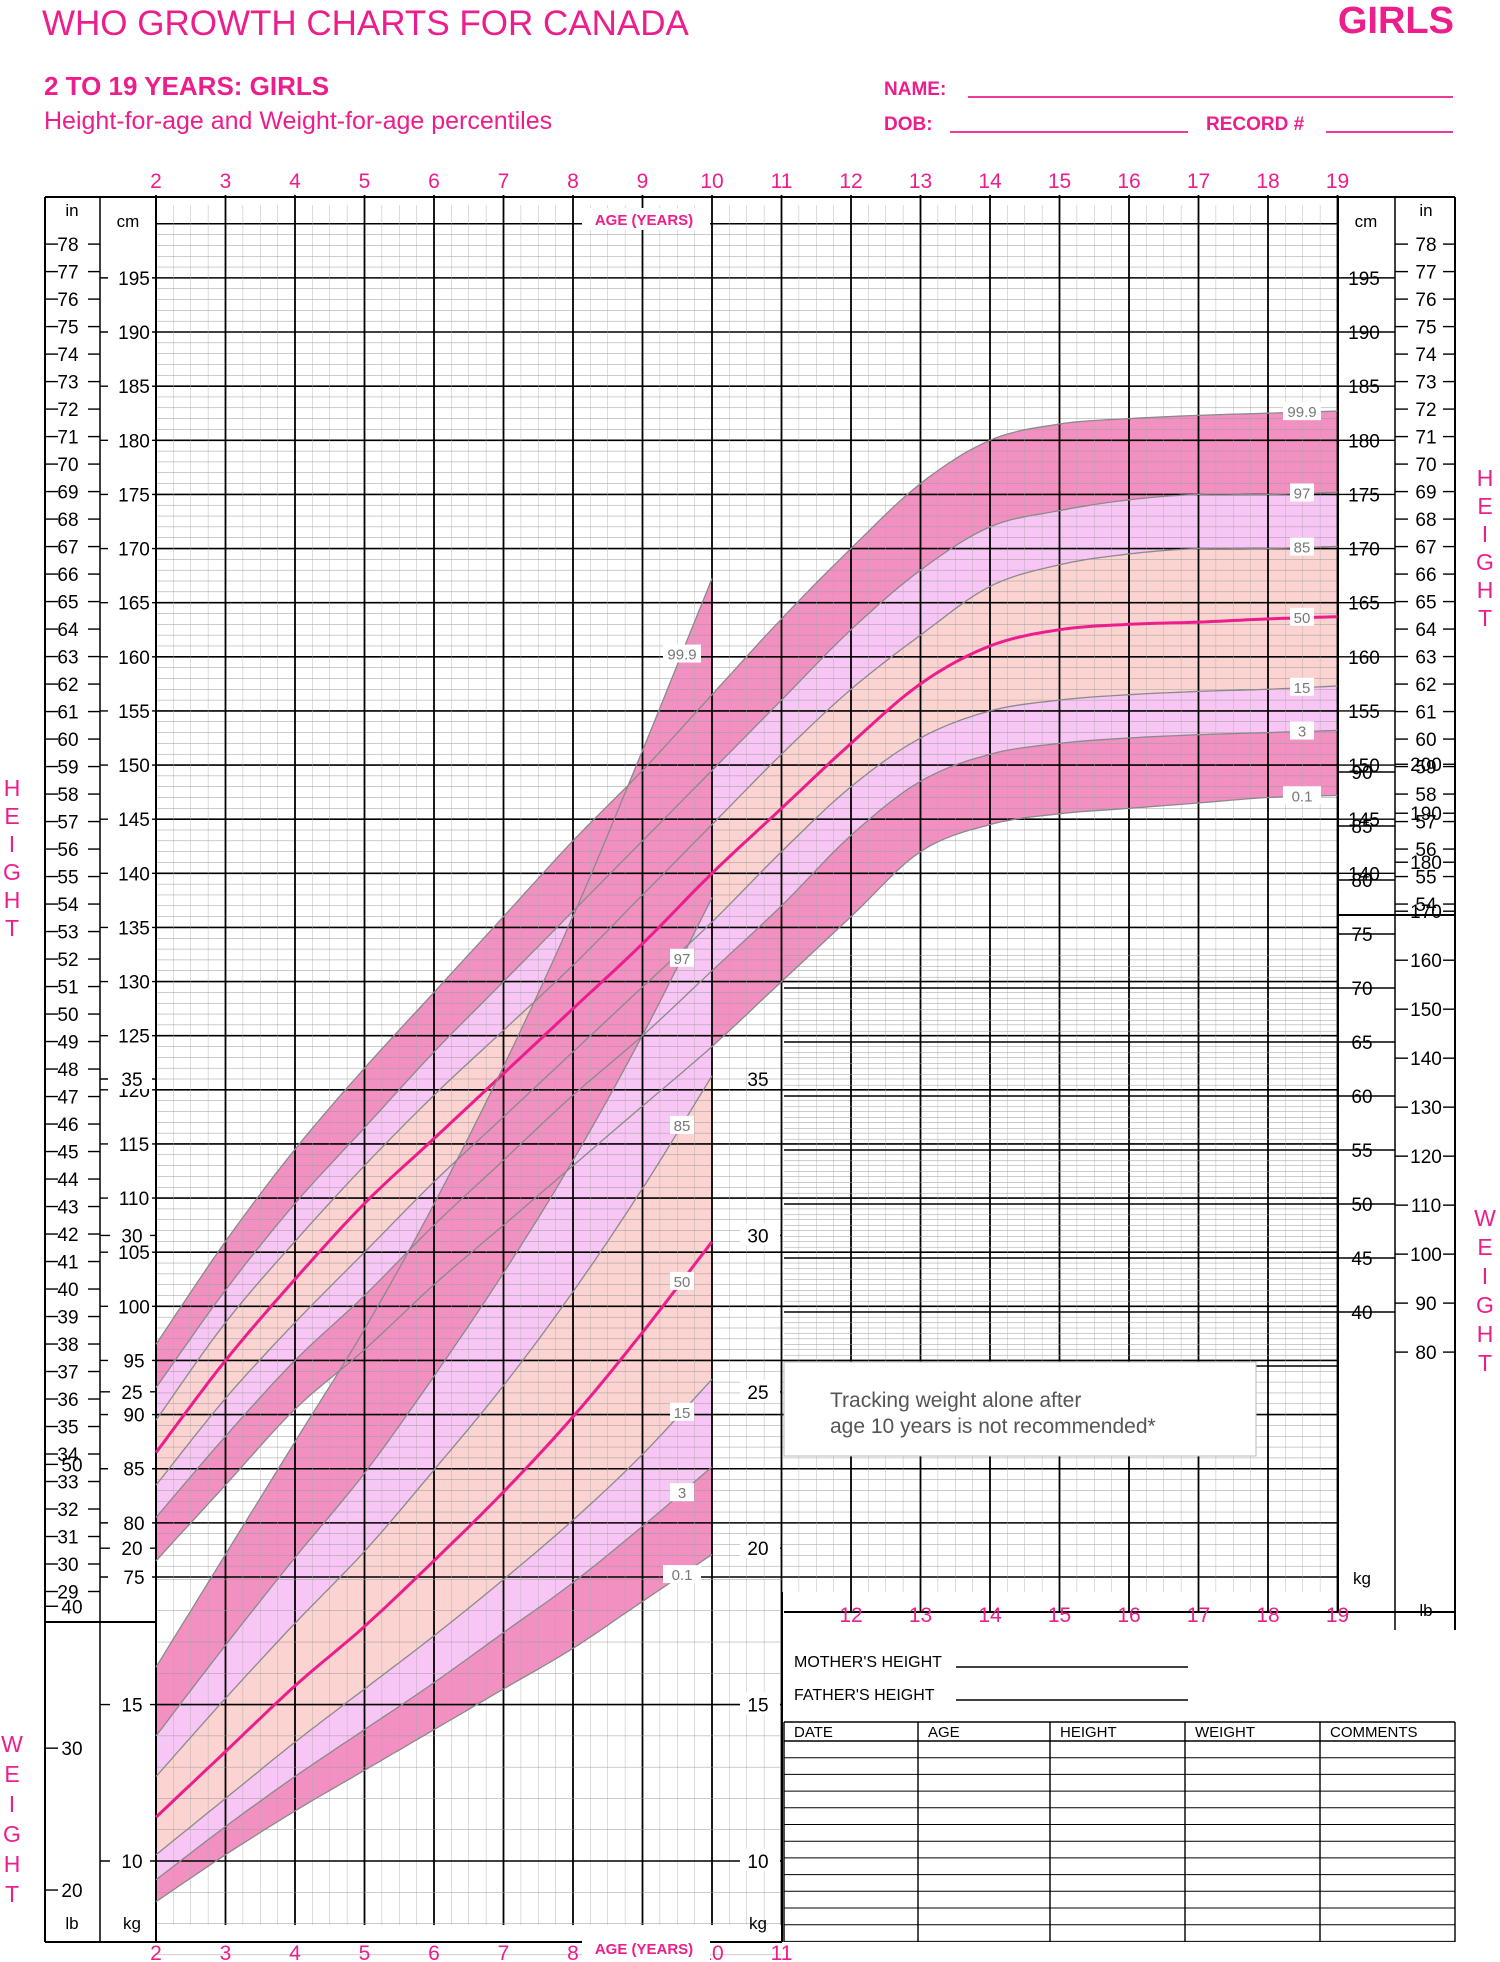 The width and height of the screenshot is (1500, 1962). What do you see at coordinates (1361, 1205) in the screenshot?
I see `right-kg-tick-label: 50` at bounding box center [1361, 1205].